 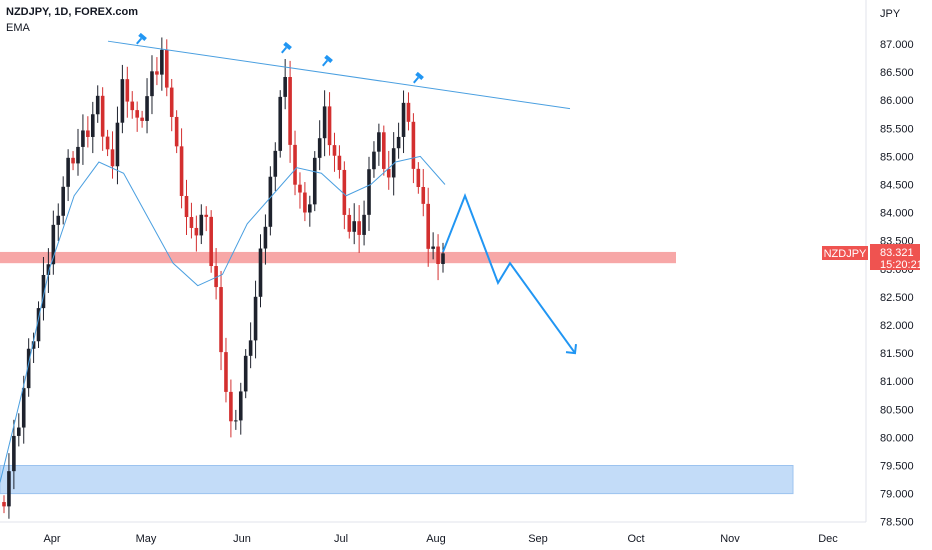 What do you see at coordinates (897, 186) in the screenshot?
I see `price-tick-label: 84.500` at bounding box center [897, 186].